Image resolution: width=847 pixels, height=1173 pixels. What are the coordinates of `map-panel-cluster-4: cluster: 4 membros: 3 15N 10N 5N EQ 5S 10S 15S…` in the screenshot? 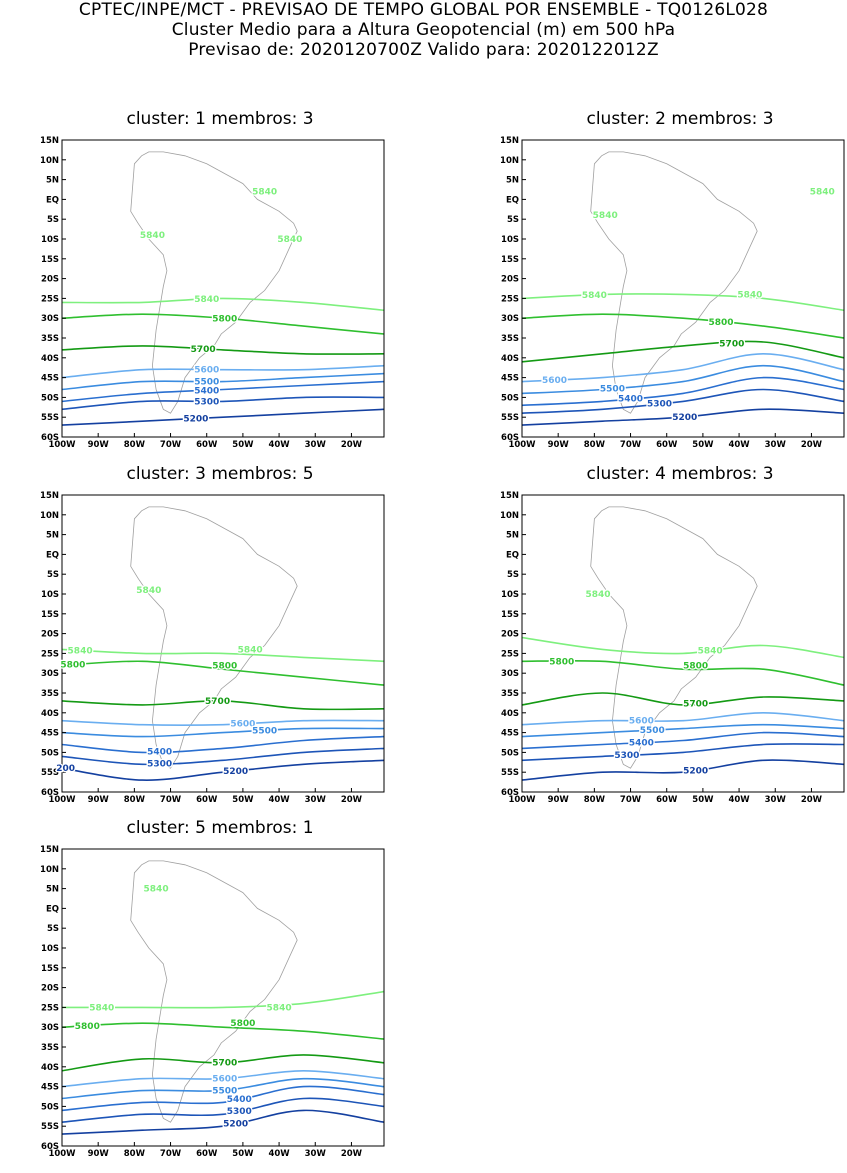 It's located at (663, 635).